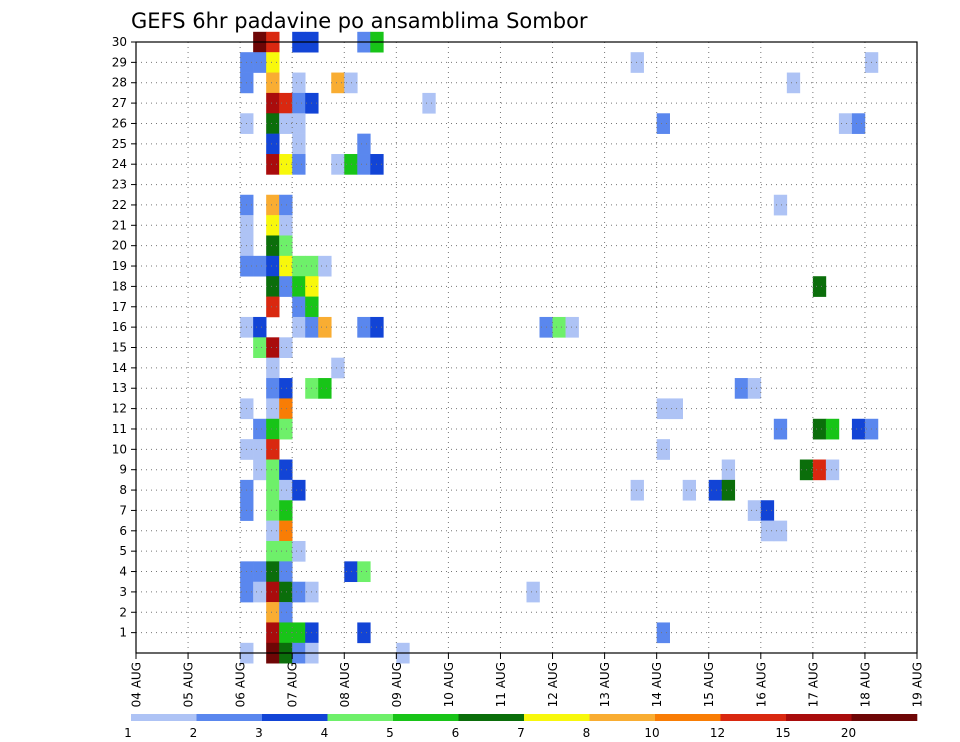 The height and width of the screenshot is (742, 960). Describe the element at coordinates (123, 531) in the screenshot. I see `y-tick-label: 6` at that location.